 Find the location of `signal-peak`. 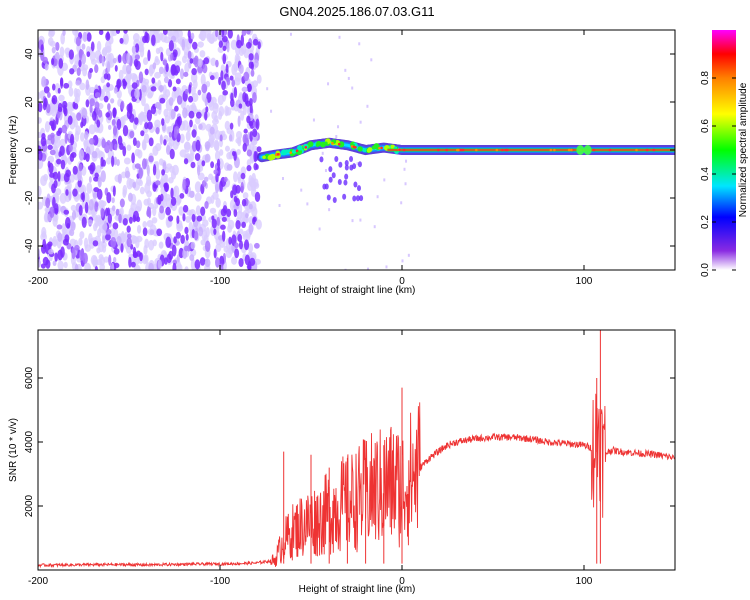

signal-peak is located at coordinates (297, 151).